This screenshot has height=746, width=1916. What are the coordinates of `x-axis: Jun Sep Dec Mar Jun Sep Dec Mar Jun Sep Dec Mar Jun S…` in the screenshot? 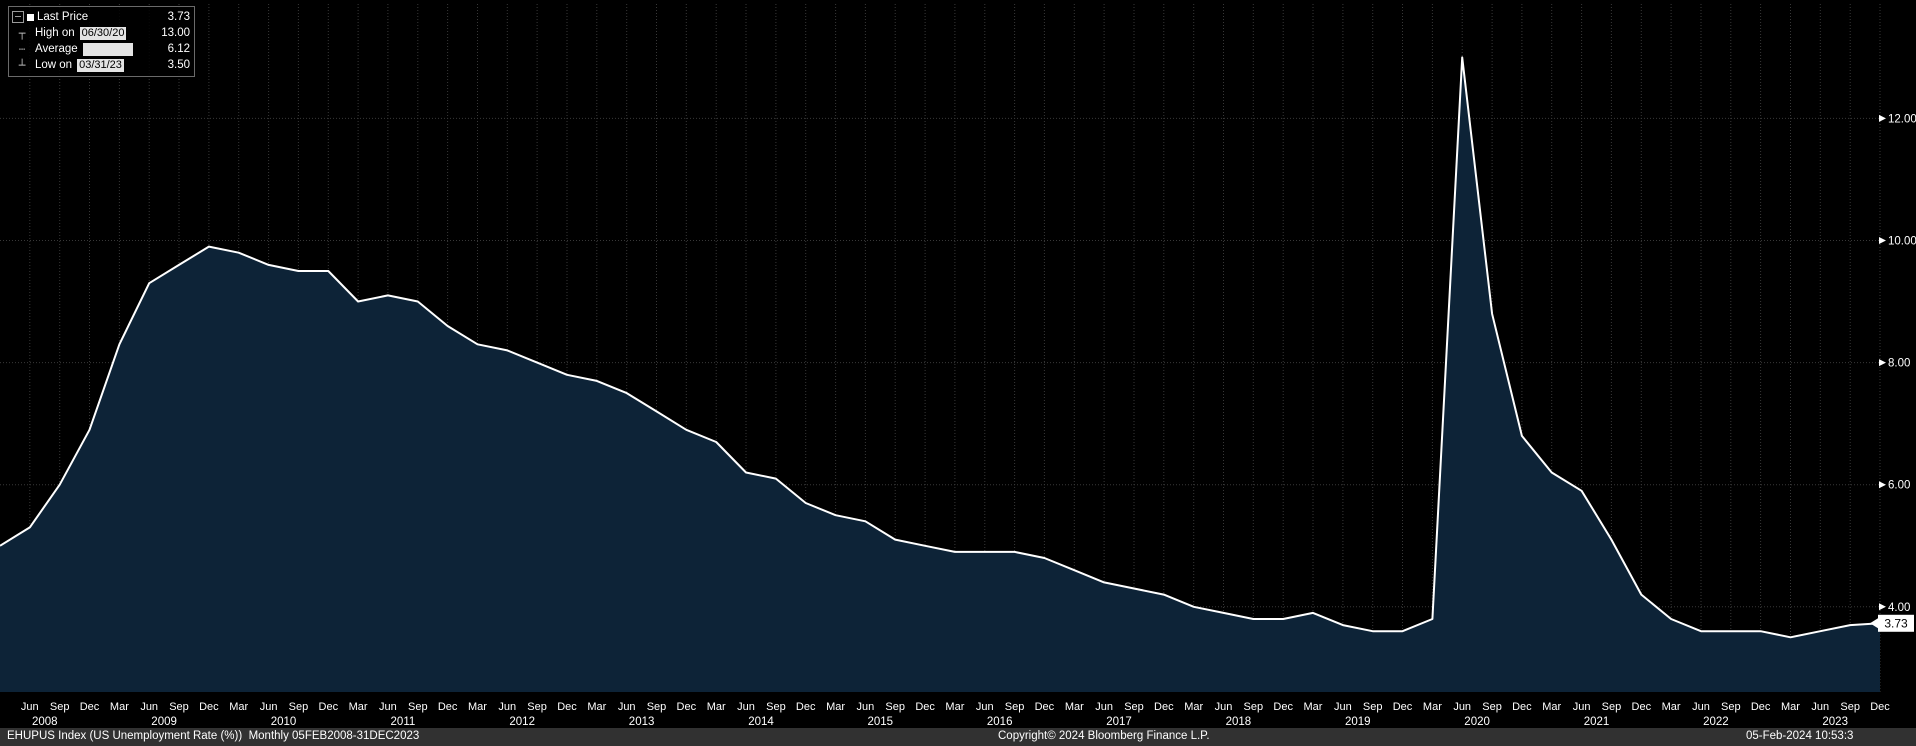 It's located at (955, 714).